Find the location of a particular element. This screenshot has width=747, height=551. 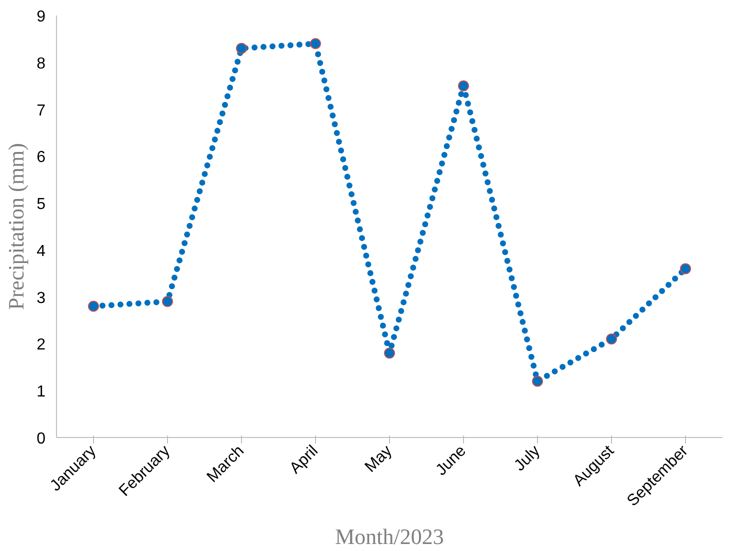

y-tick-label: 1 is located at coordinates (41, 392).